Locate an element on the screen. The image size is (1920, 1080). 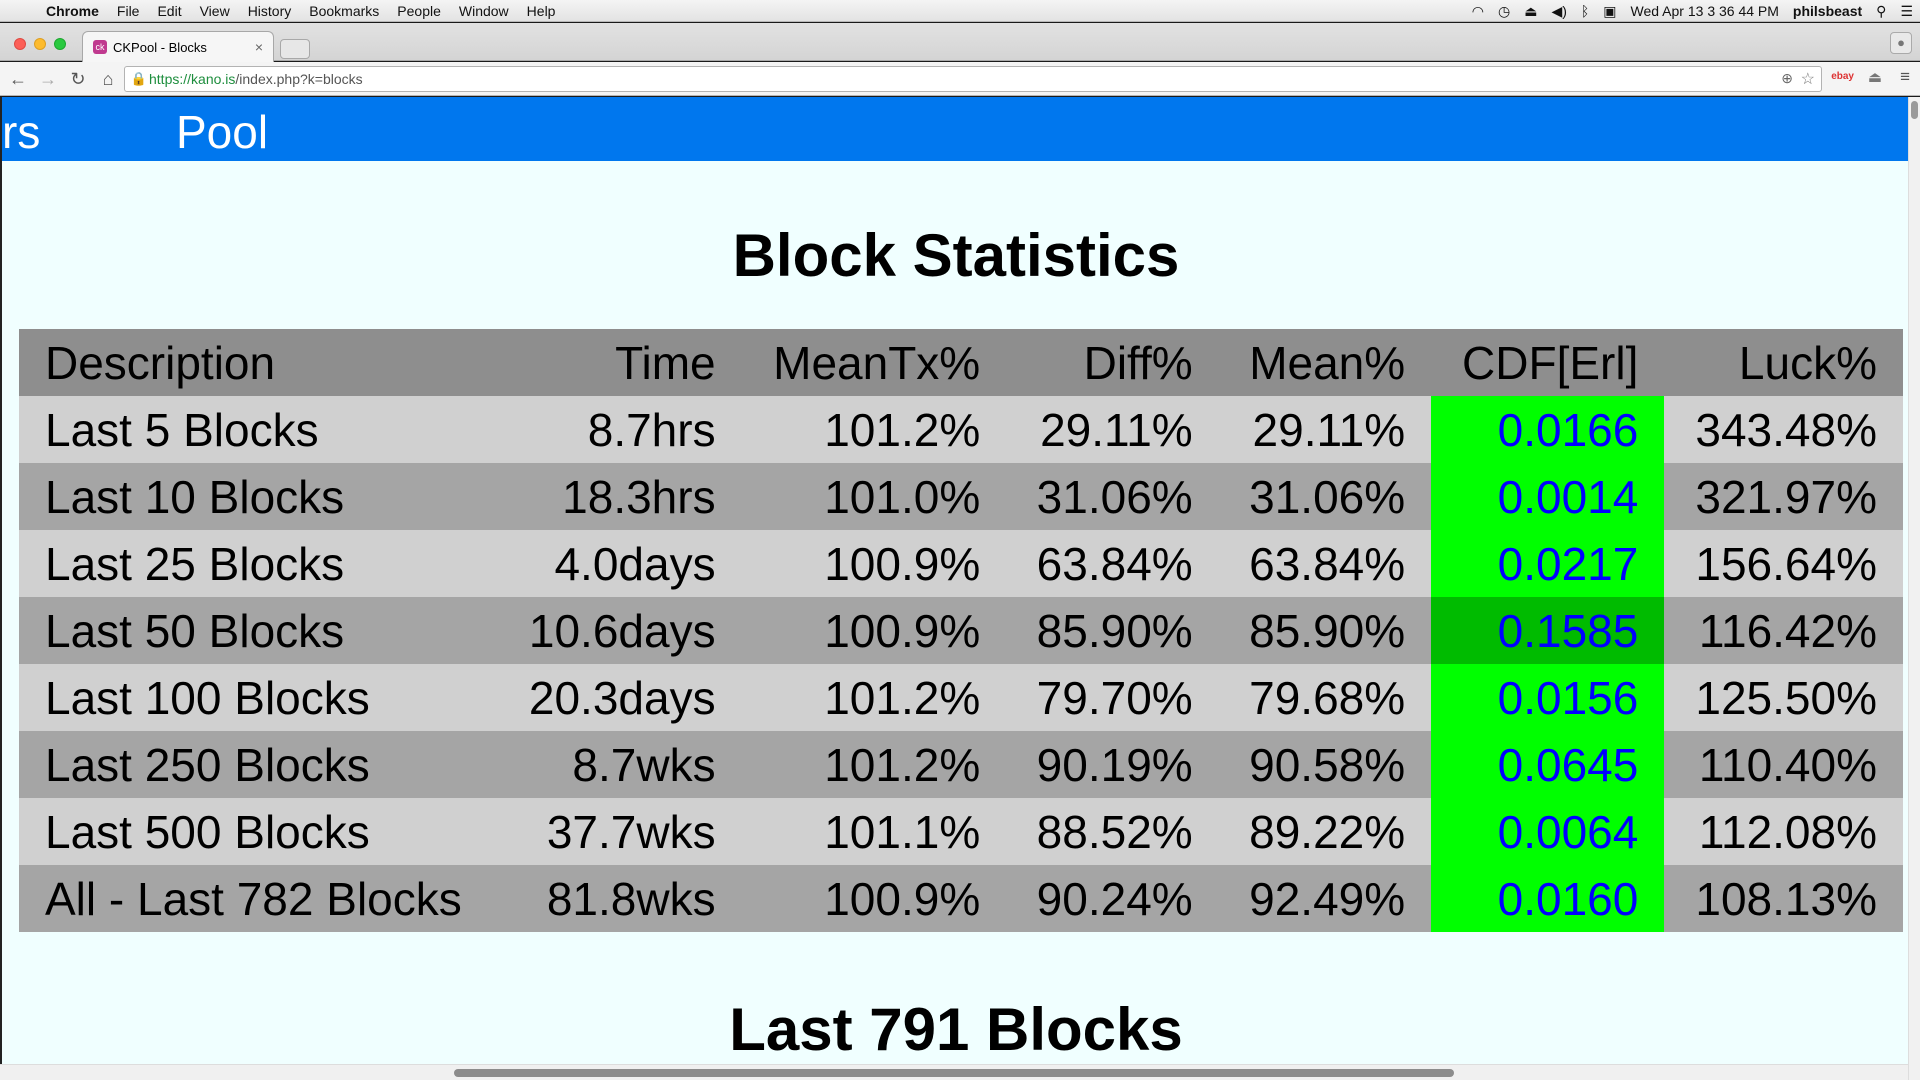
volume-icon: ◀) is located at coordinates (1559, 10).